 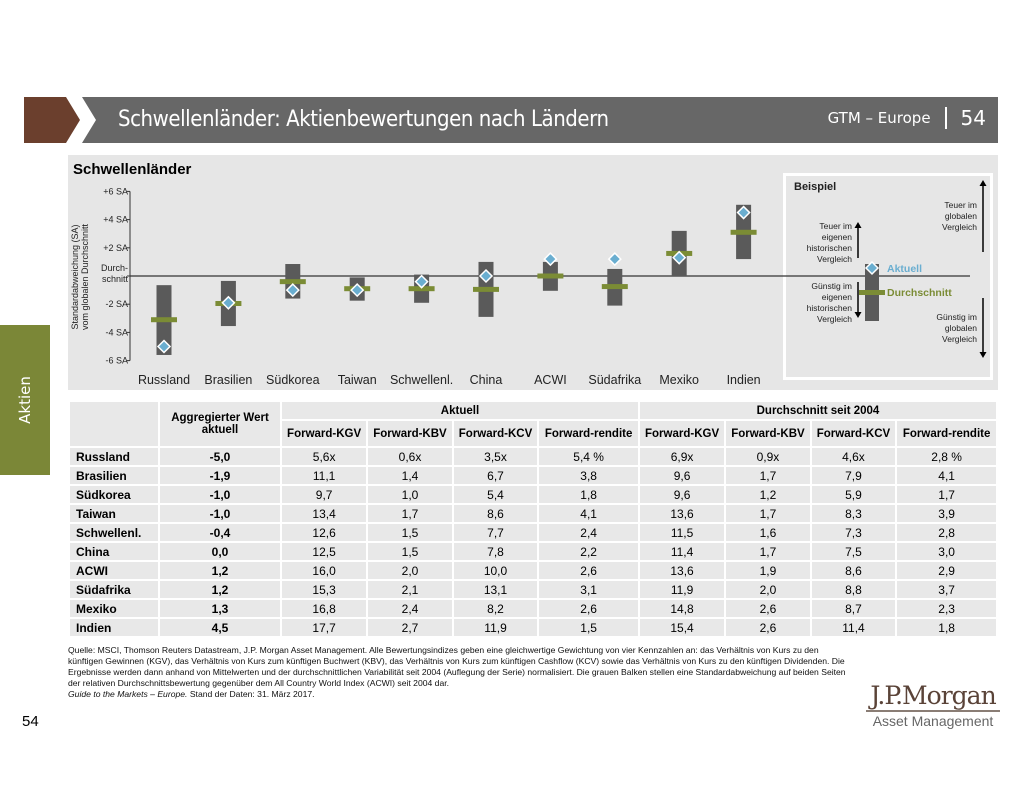 I want to click on header-chevron, so click(x=52, y=120).